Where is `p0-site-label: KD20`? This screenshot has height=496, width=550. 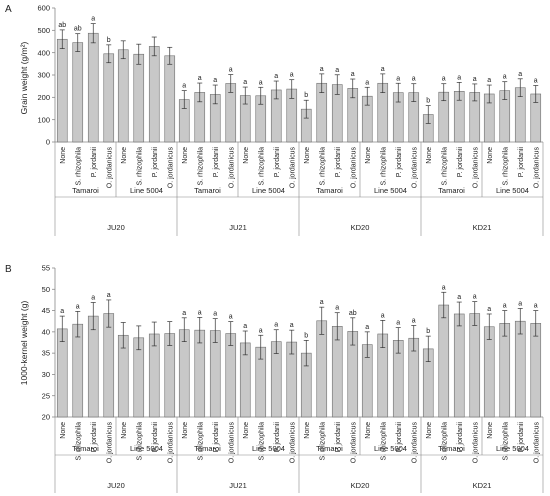
p0-site-label: KD20 is located at coordinates (360, 227).